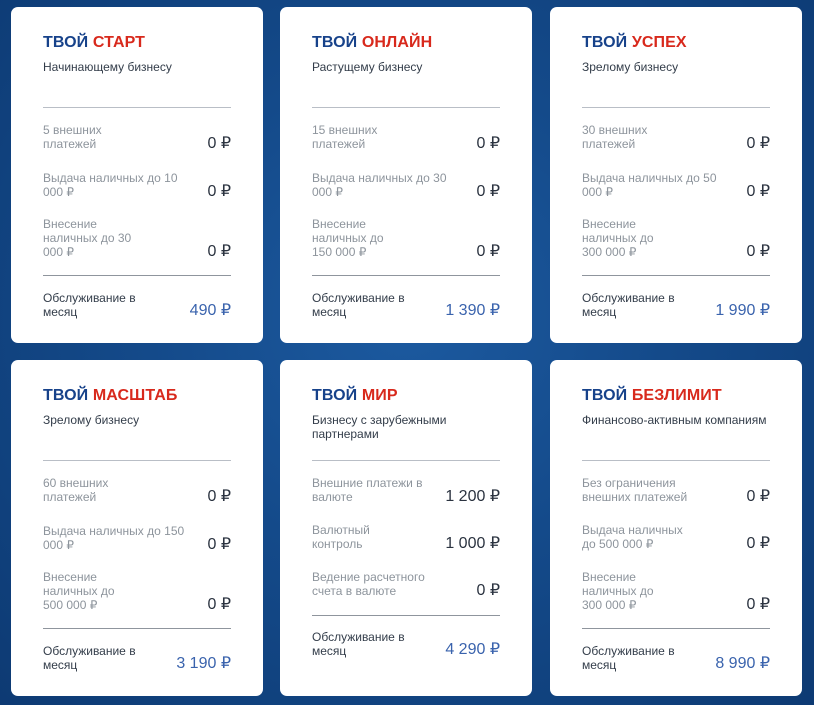 This screenshot has width=814, height=705. What do you see at coordinates (341, 537) in the screenshot?
I see `feature-label: Валютный контроль` at bounding box center [341, 537].